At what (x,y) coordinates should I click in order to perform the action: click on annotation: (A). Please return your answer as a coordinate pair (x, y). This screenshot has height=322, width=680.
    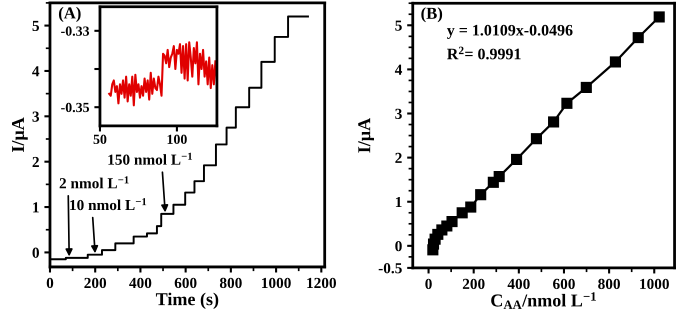
    Looking at the image, I should click on (69, 14).